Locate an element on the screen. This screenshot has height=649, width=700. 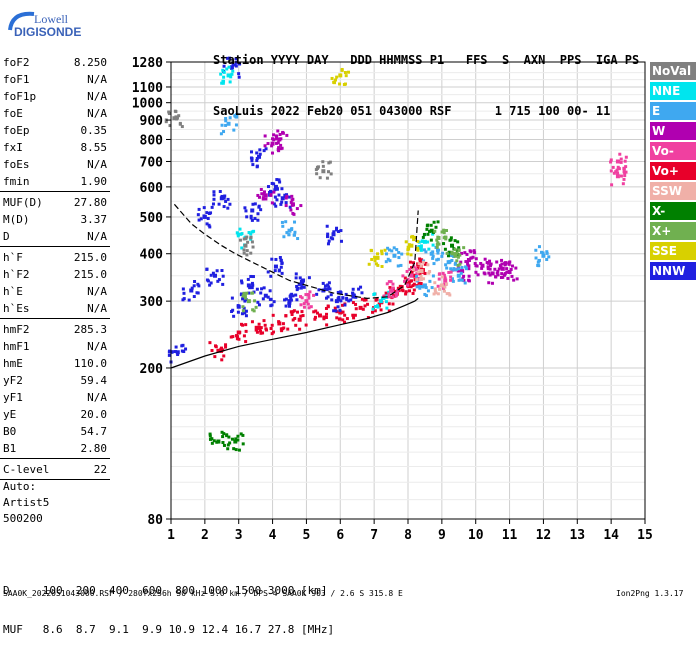
param-key: foEp is located at coordinates (16, 130).